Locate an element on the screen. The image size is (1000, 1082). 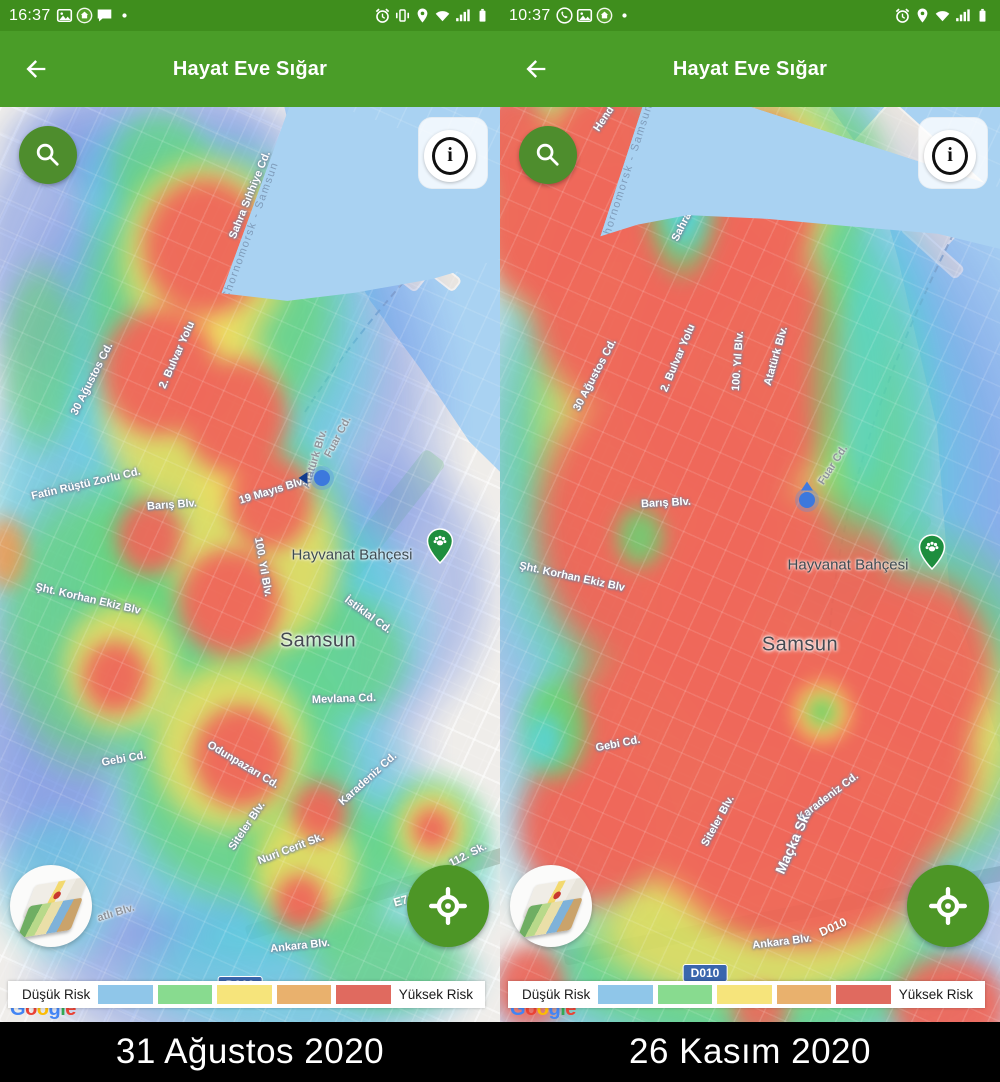
status-bar: 16:37 is located at coordinates (250, 15).